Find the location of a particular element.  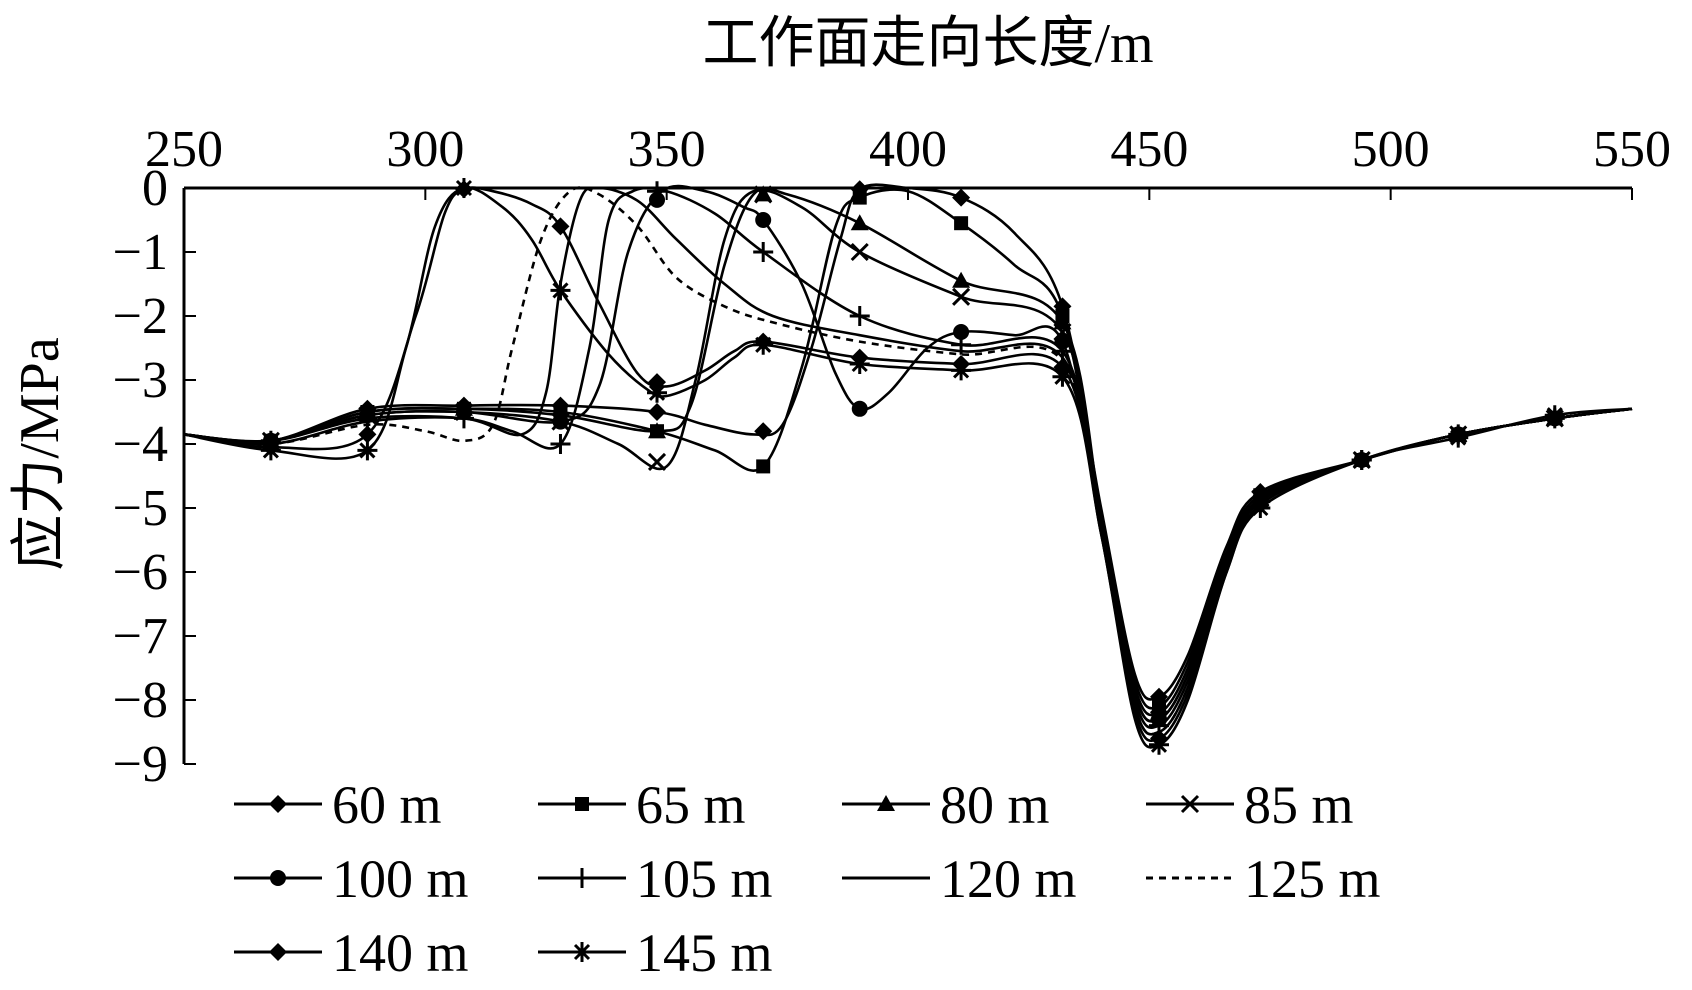

x-tick-label: 400 is located at coordinates (908, 149).